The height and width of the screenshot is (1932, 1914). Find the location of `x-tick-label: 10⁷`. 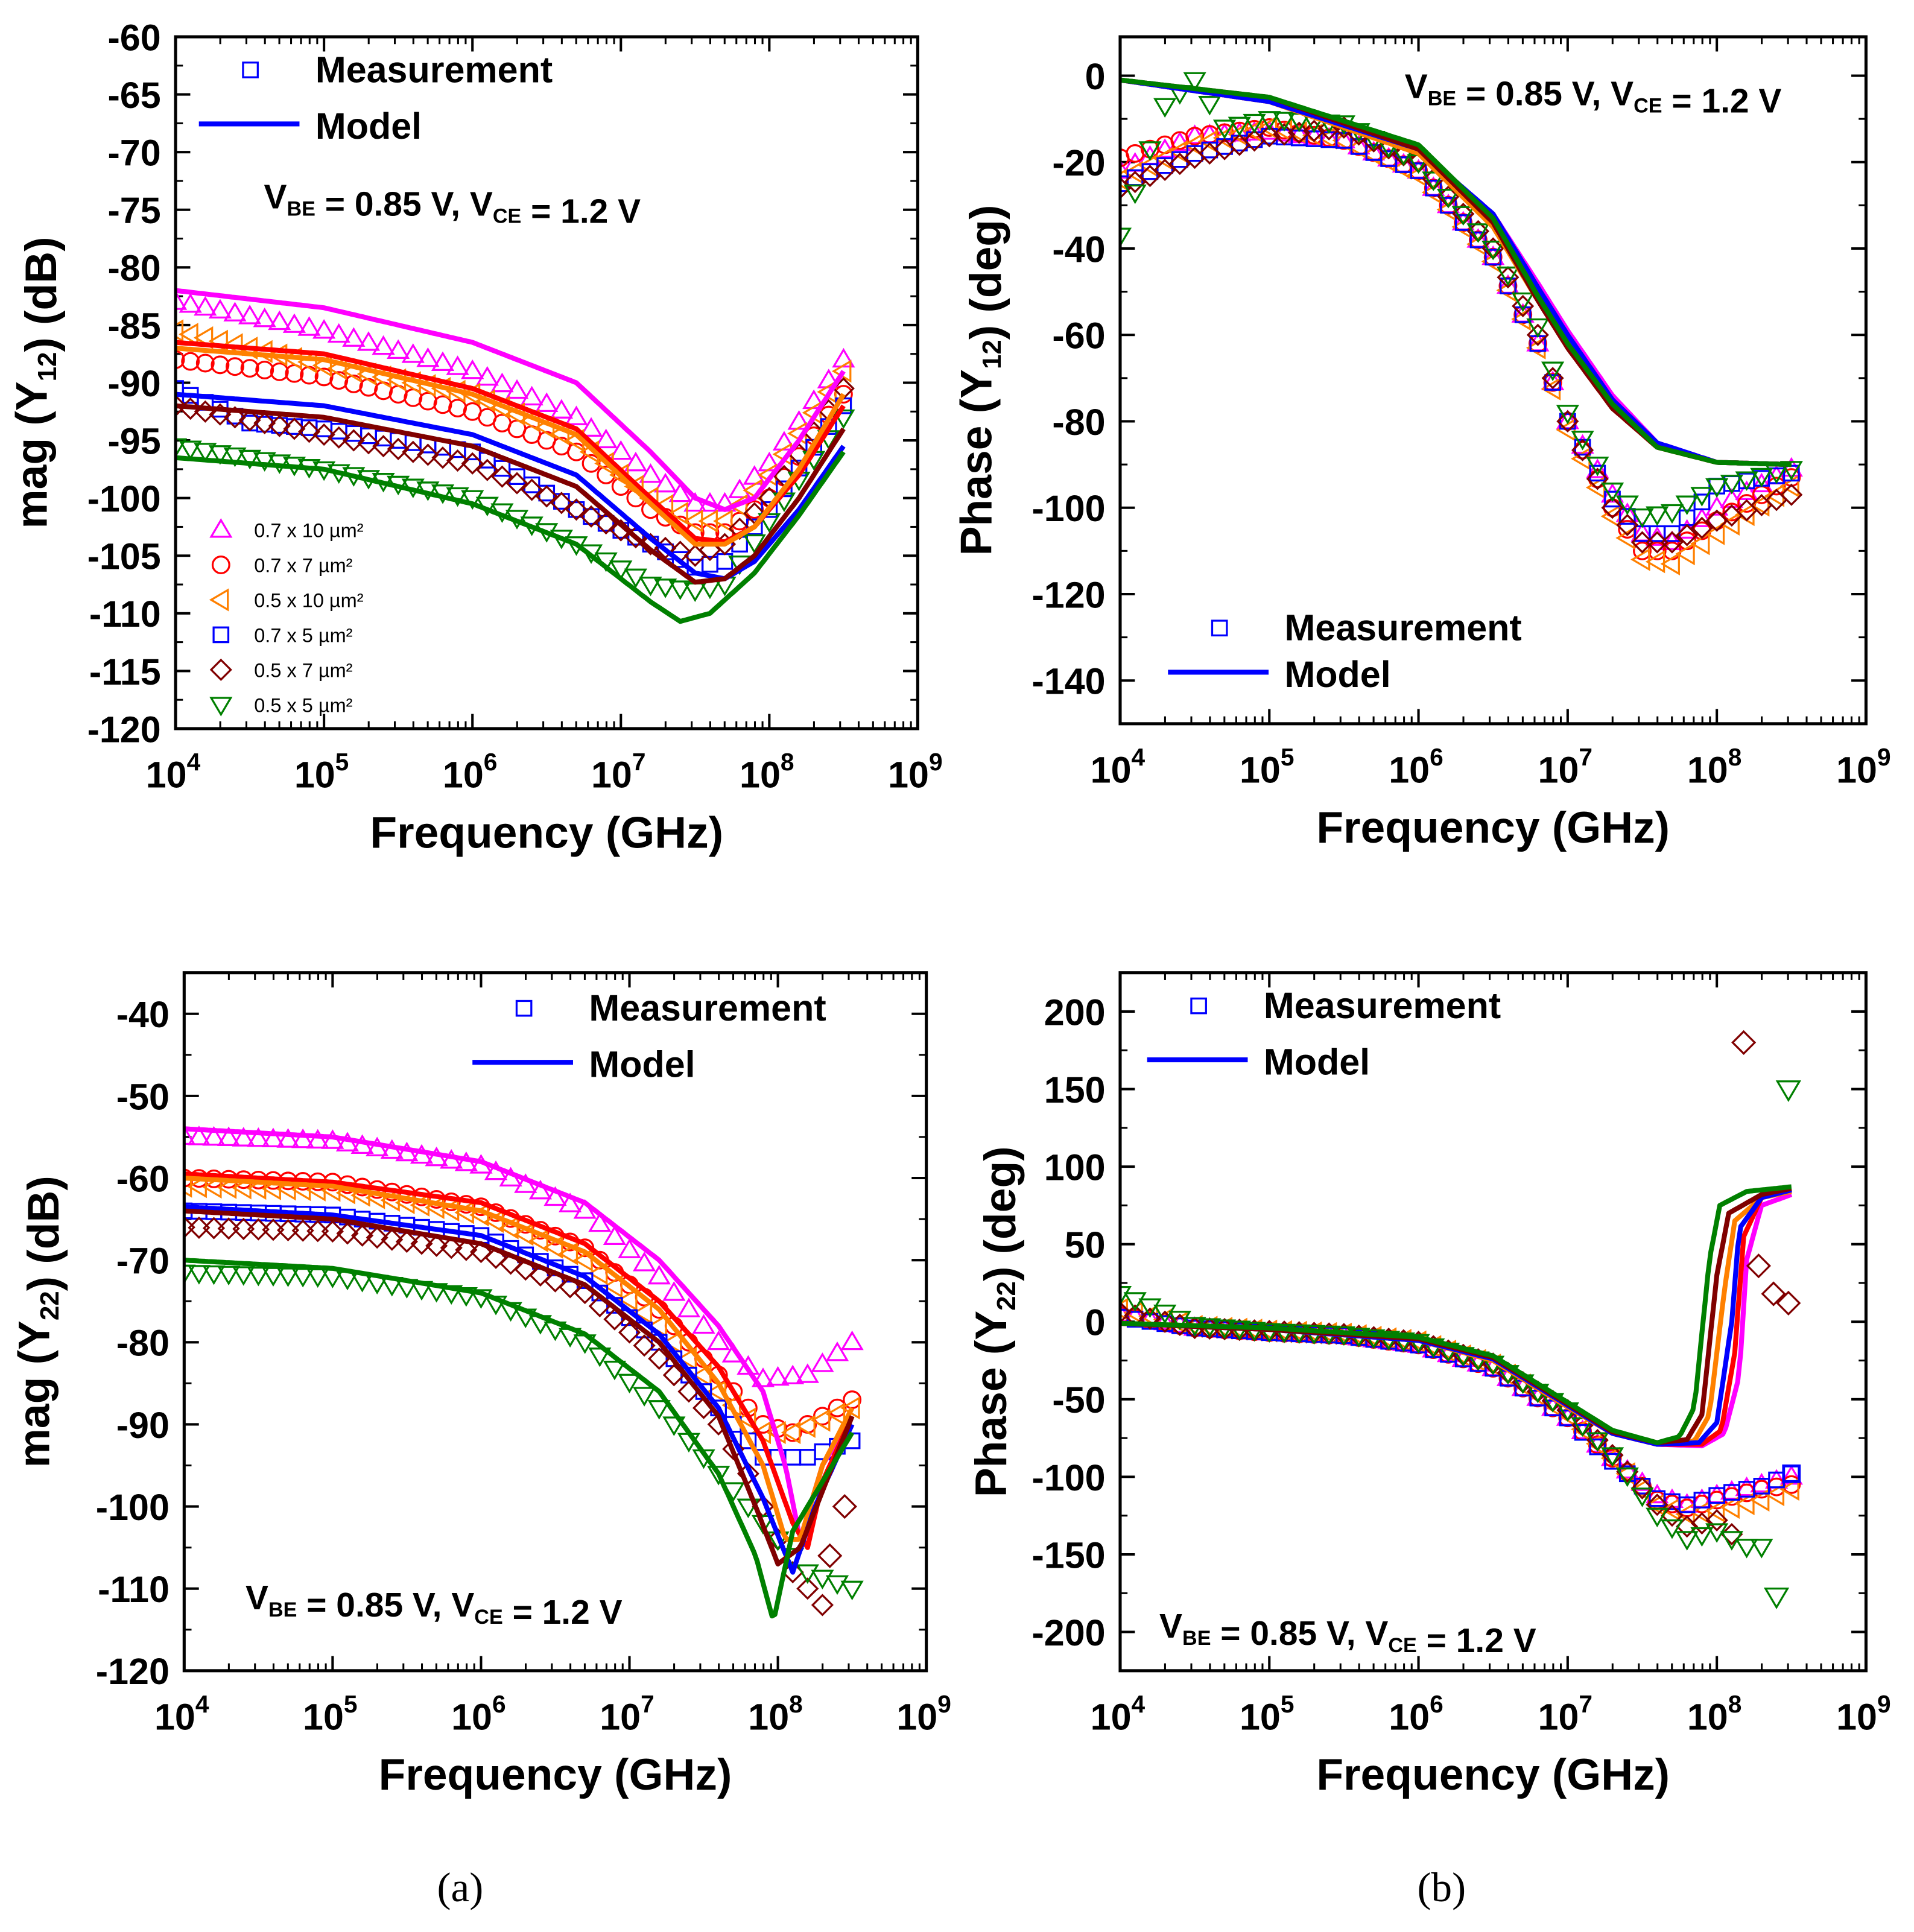

x-tick-label: 10⁷ is located at coordinates (1565, 766).